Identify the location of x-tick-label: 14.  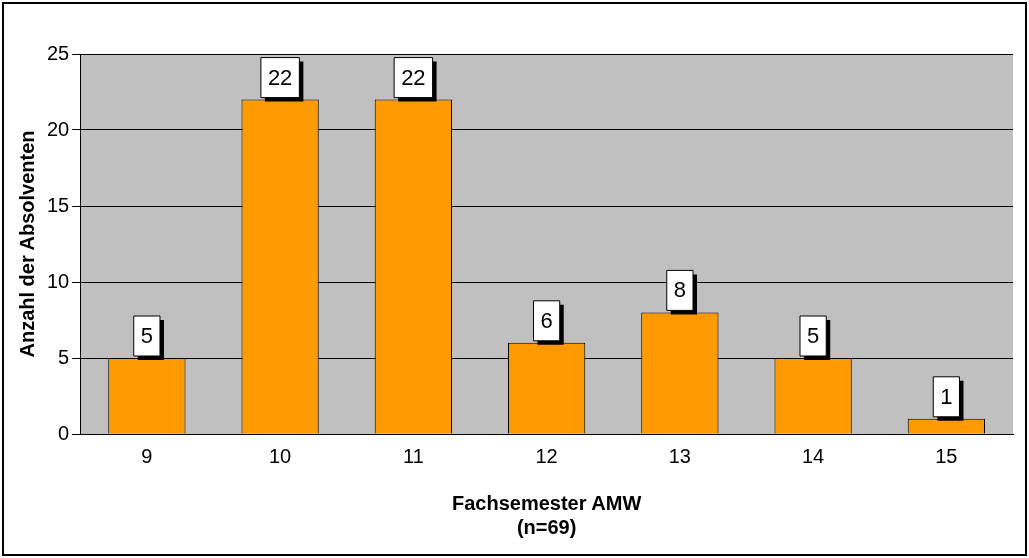
(813, 455).